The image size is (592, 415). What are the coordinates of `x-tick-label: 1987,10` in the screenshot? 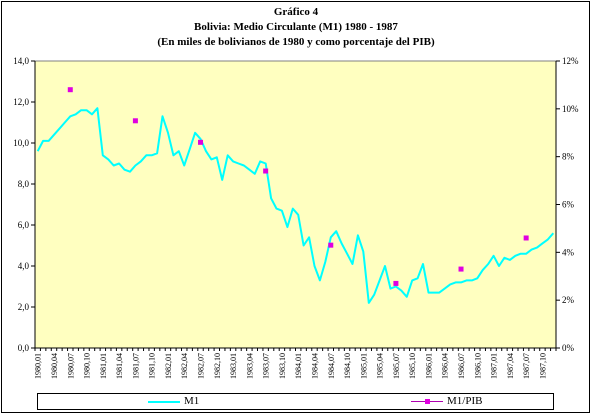 It's located at (542, 366).